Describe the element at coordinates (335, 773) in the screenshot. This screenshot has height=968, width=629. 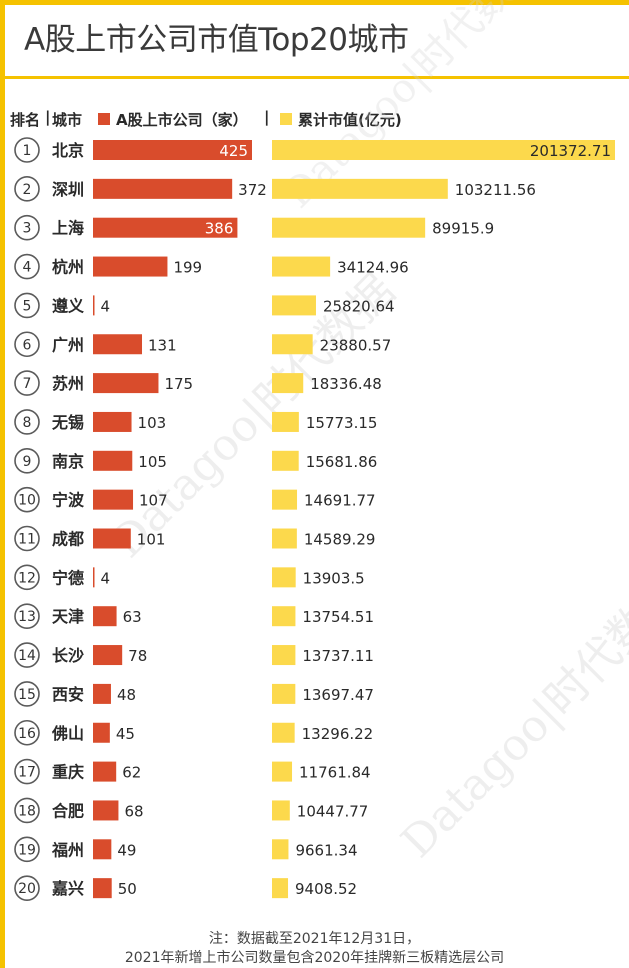
I see `market-value-label: 11761.84` at that location.